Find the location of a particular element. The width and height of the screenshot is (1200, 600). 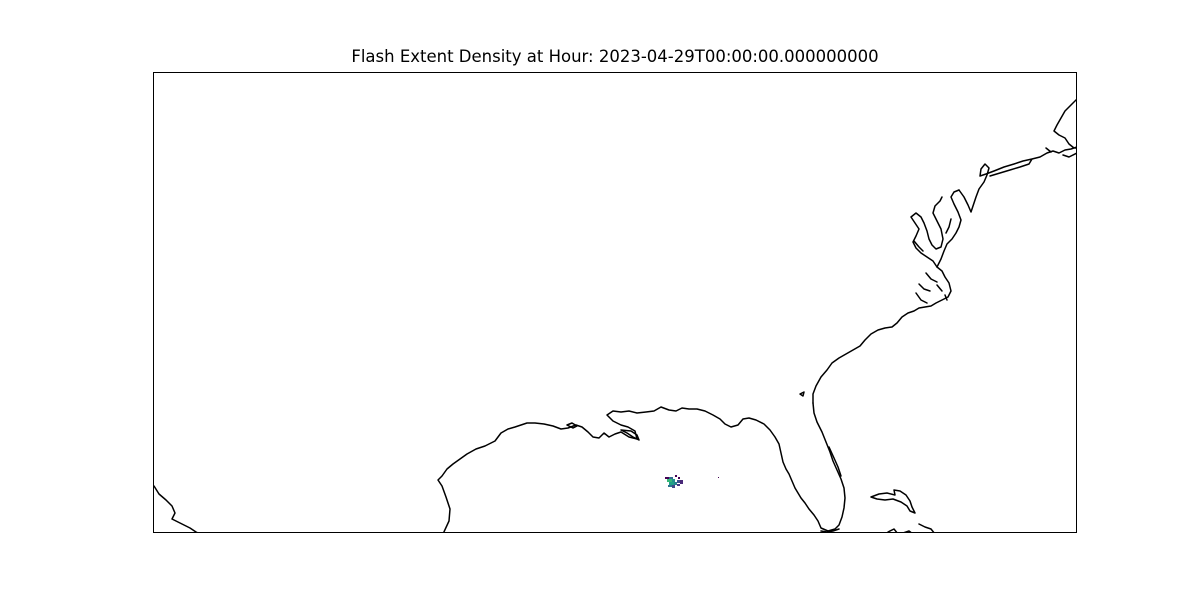

atlantic-southeast-coastline is located at coordinates (882, 335).